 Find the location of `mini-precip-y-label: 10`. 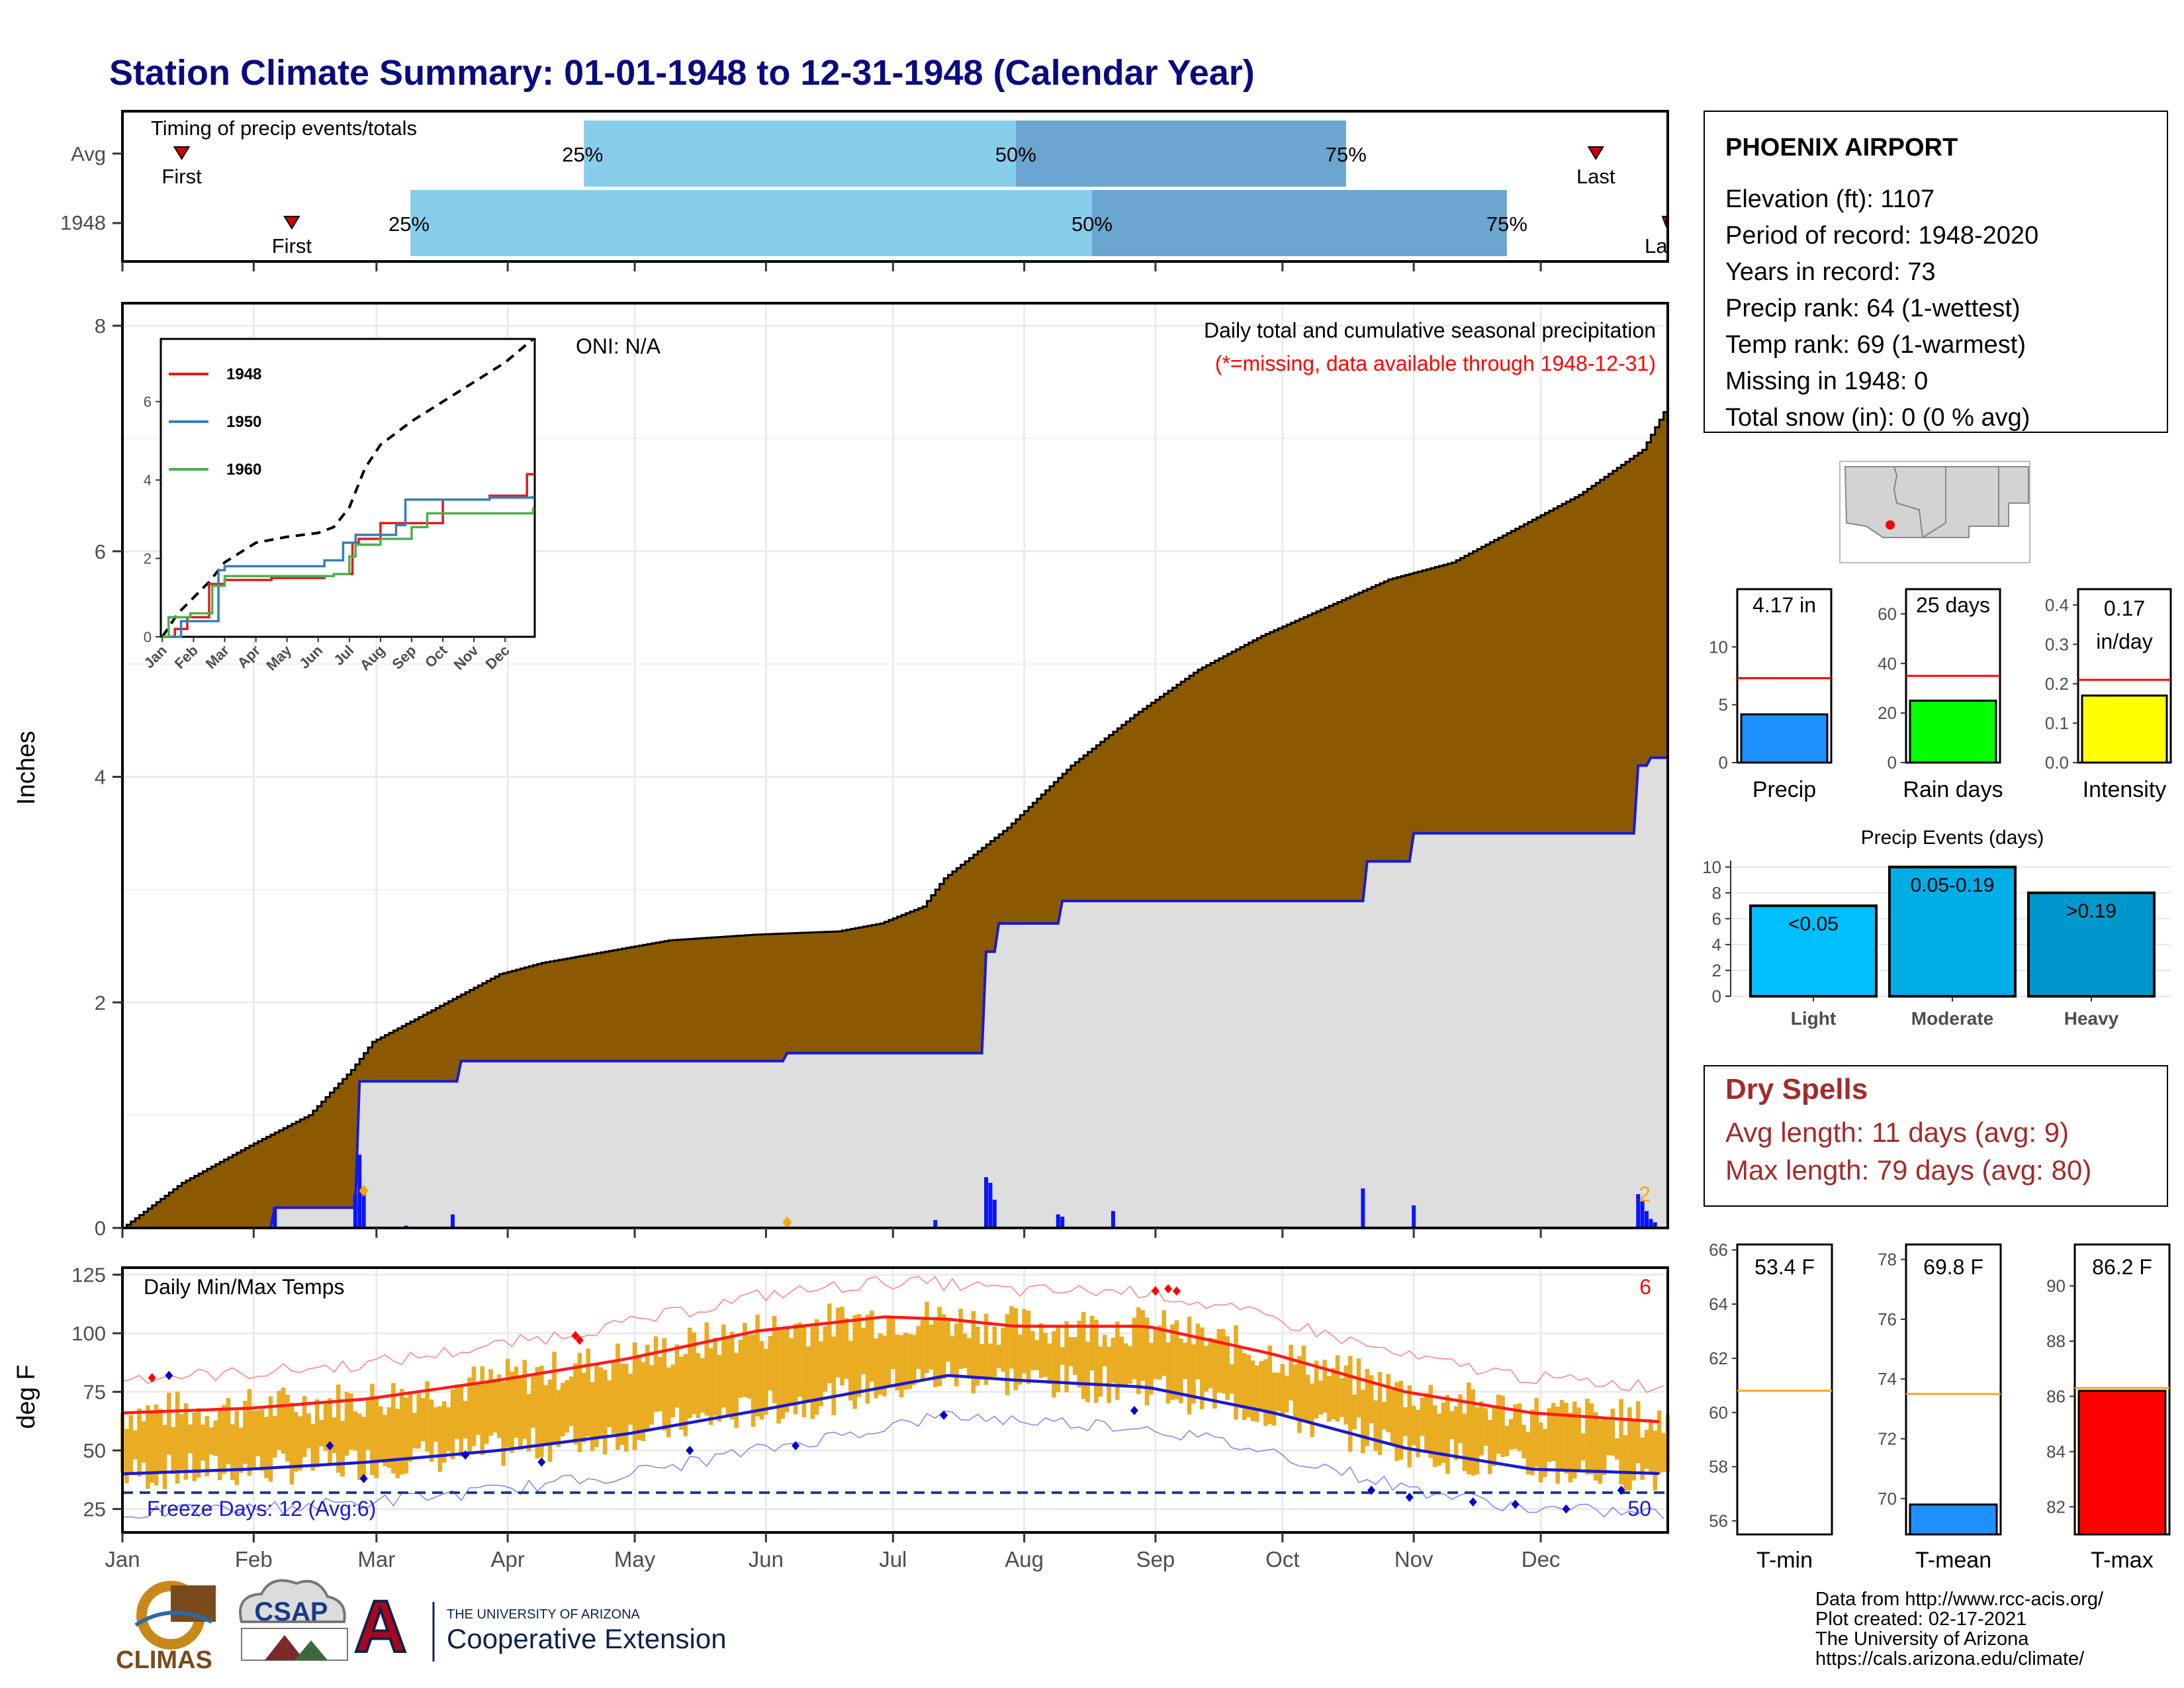

mini-precip-y-label: 10 is located at coordinates (1718, 647).